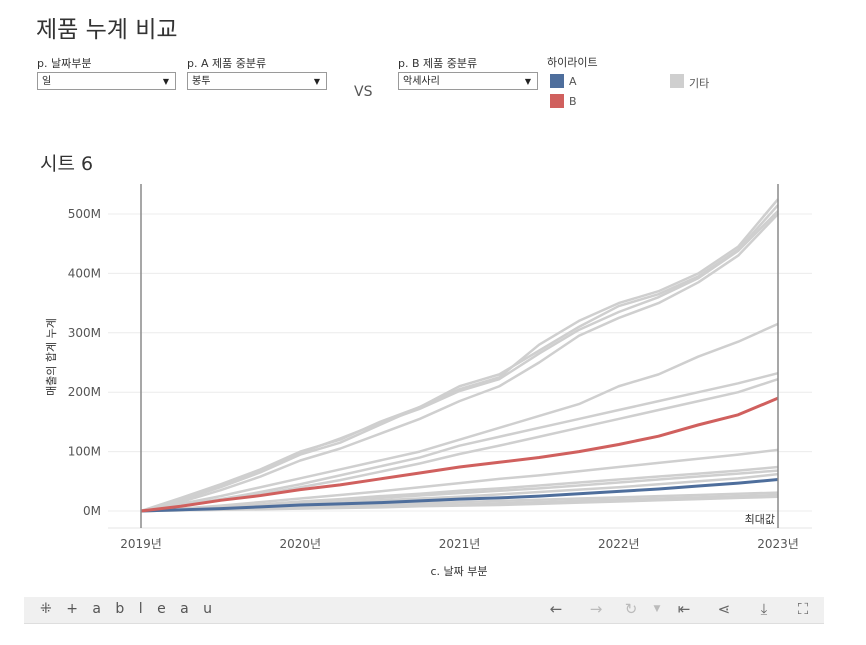 This screenshot has height=645, width=866. Describe the element at coordinates (438, 63) in the screenshot. I see `b-category-filter-label: p. B 제품 중분류` at that location.